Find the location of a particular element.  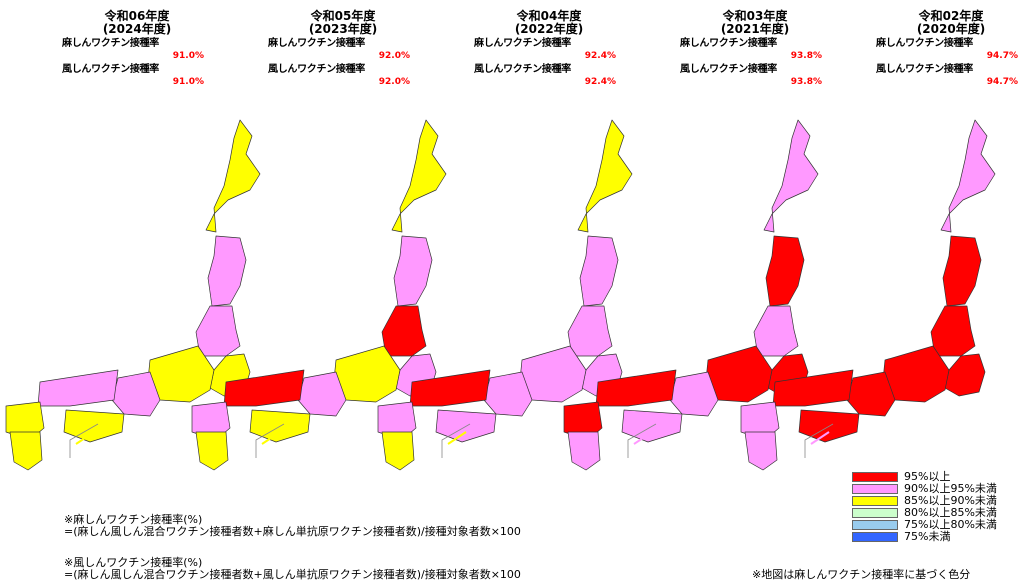

legend-item: 80%以上85%未満 is located at coordinates (924, 513).